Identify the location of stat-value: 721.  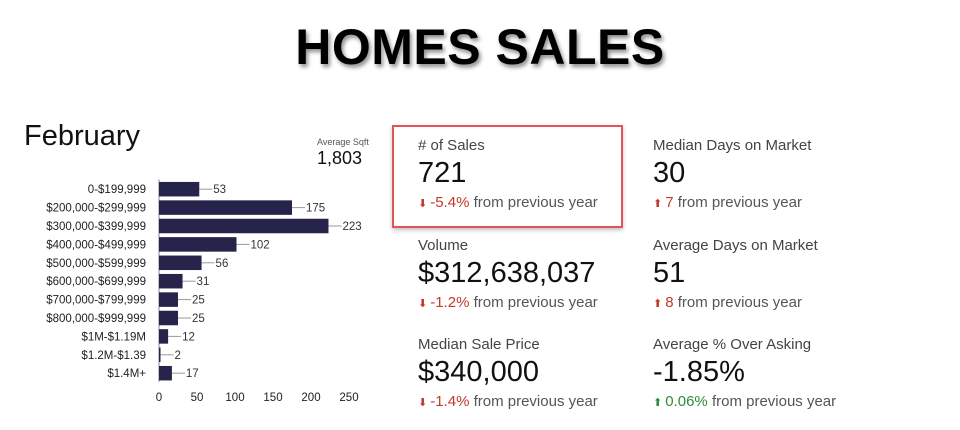
(442, 173).